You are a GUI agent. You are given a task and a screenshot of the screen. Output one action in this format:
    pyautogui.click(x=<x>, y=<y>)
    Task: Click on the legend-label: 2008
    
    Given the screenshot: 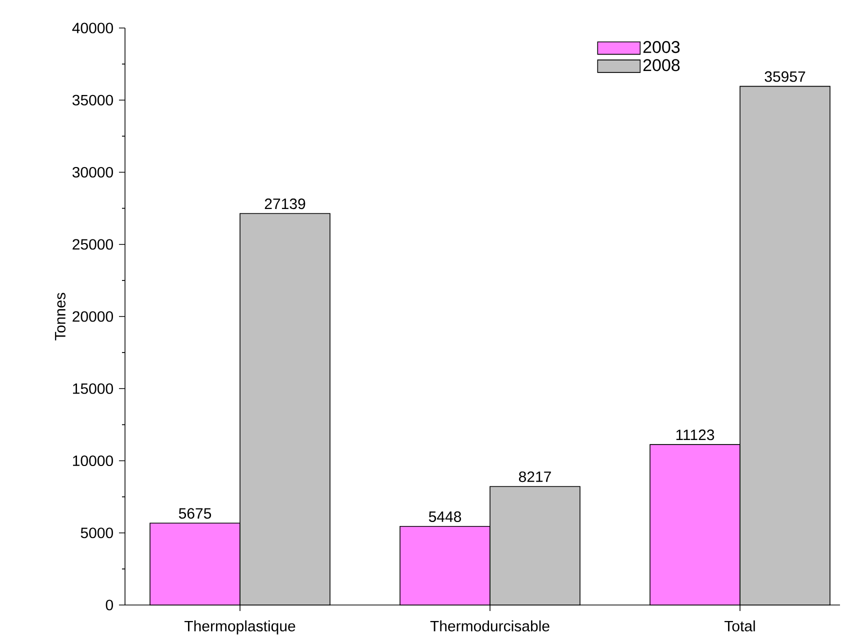 What is the action you would take?
    pyautogui.click(x=661, y=65)
    